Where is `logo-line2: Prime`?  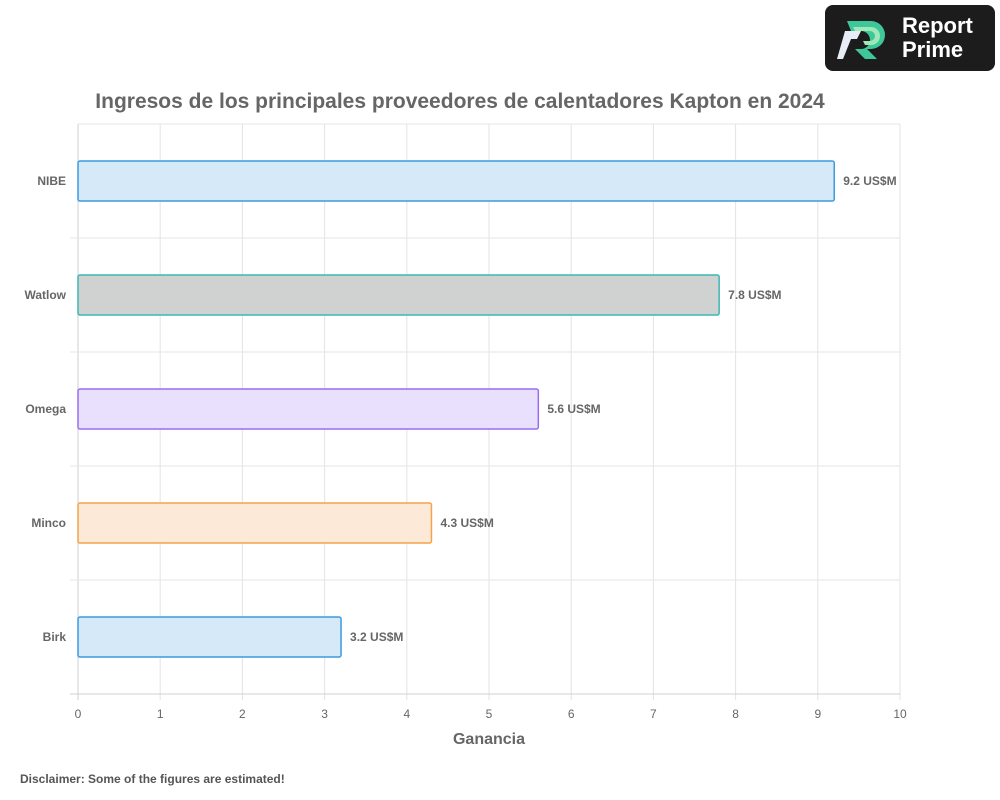 logo-line2: Prime is located at coordinates (933, 49).